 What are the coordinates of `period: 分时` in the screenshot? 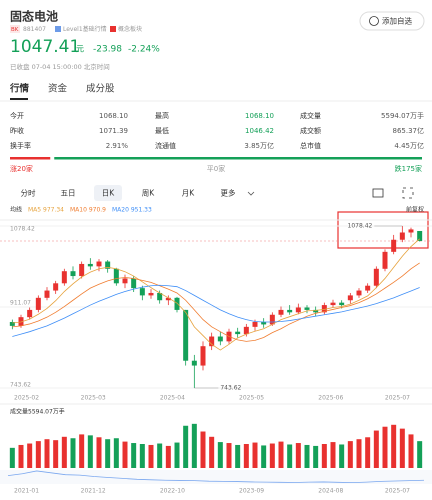 It's located at (28, 193).